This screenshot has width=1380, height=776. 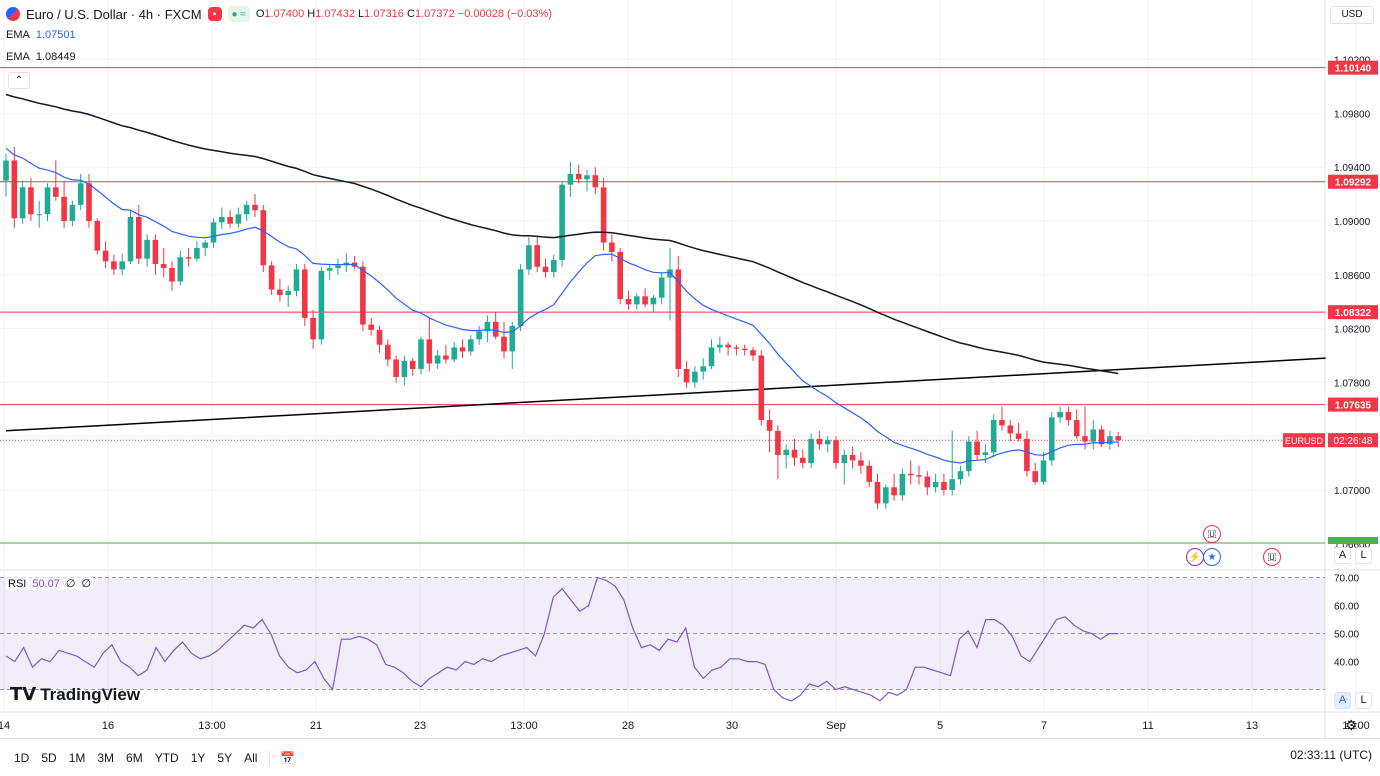 I want to click on rsi-legend: RSI 50.07 ∅ ∅, so click(x=50, y=583).